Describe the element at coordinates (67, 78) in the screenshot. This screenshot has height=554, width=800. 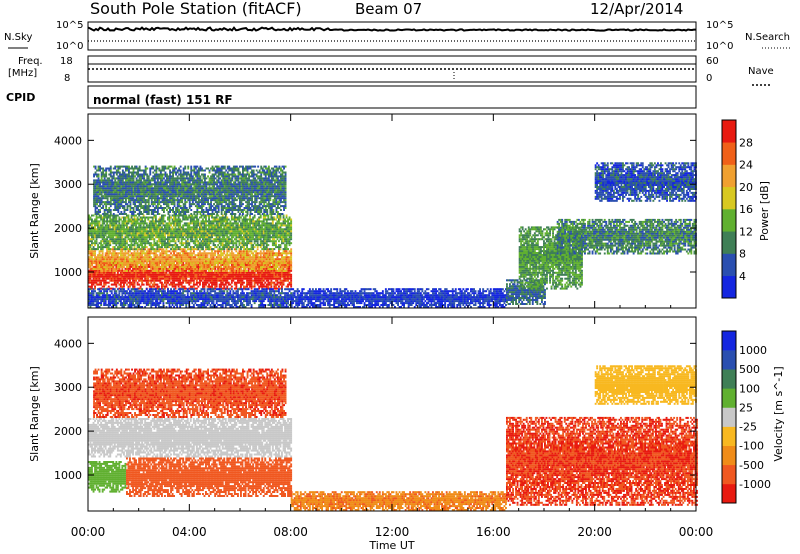
I see `freq-tick-bottom: 8` at that location.